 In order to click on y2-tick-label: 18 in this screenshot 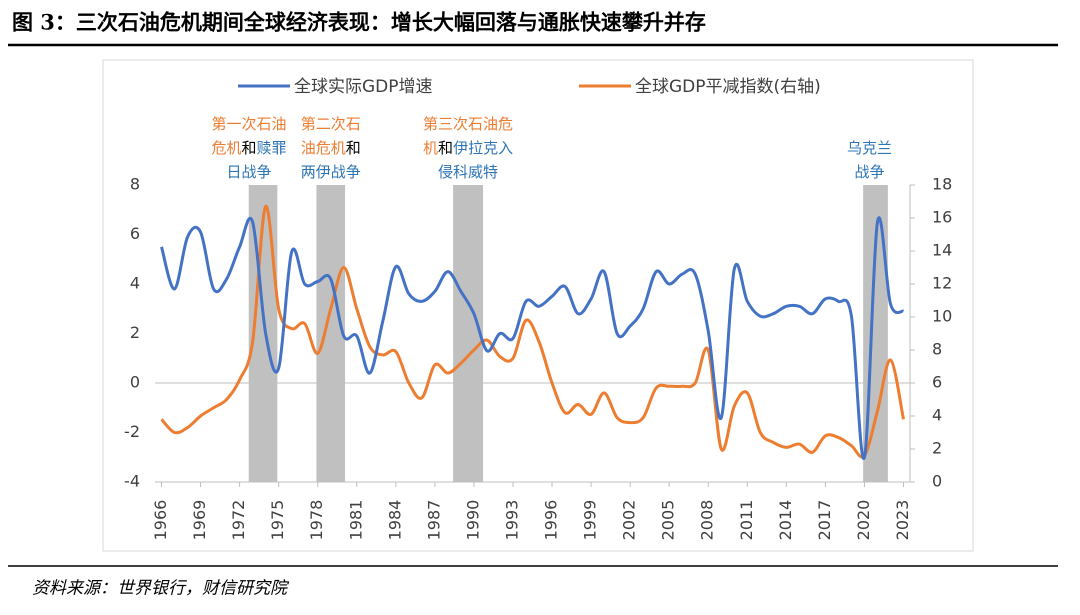, I will do `click(942, 184)`.